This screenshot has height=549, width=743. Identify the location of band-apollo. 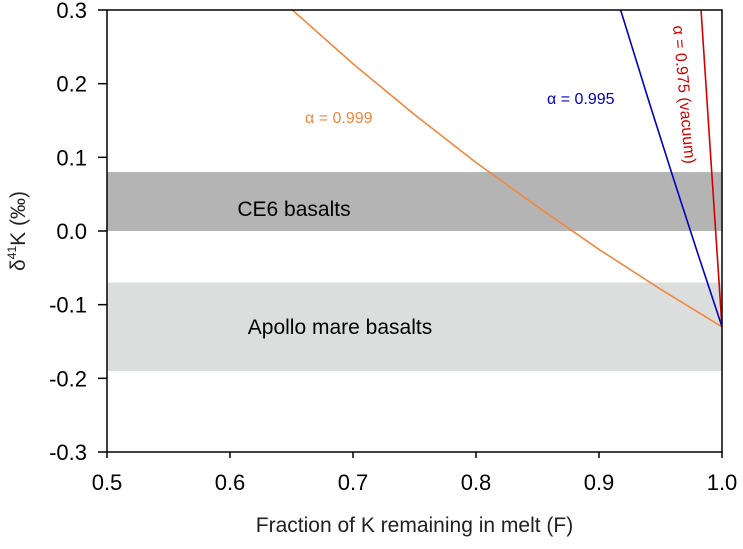
(414, 326).